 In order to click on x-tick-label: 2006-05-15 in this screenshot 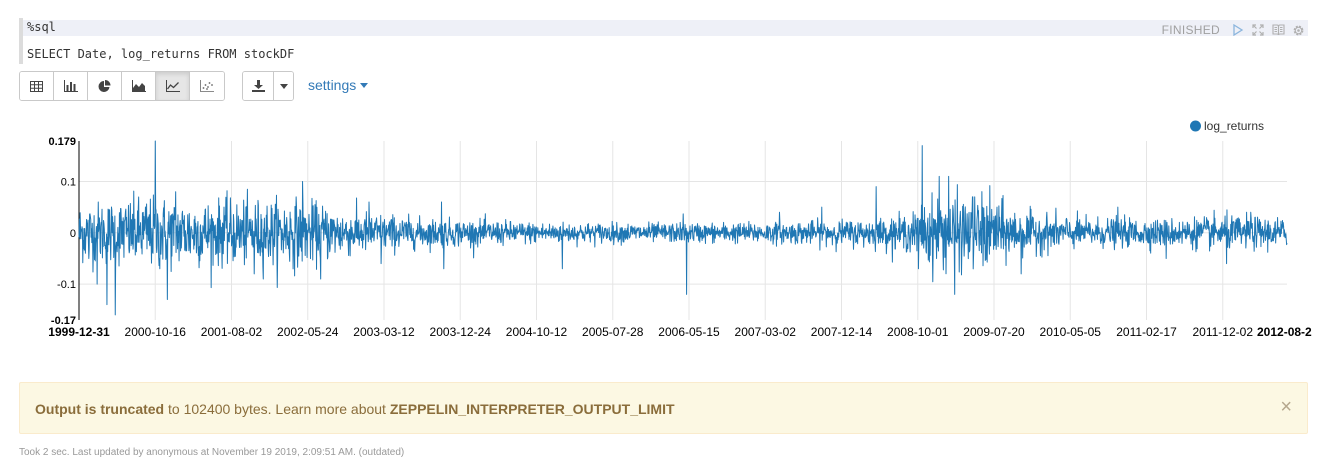, I will do `click(689, 332)`.